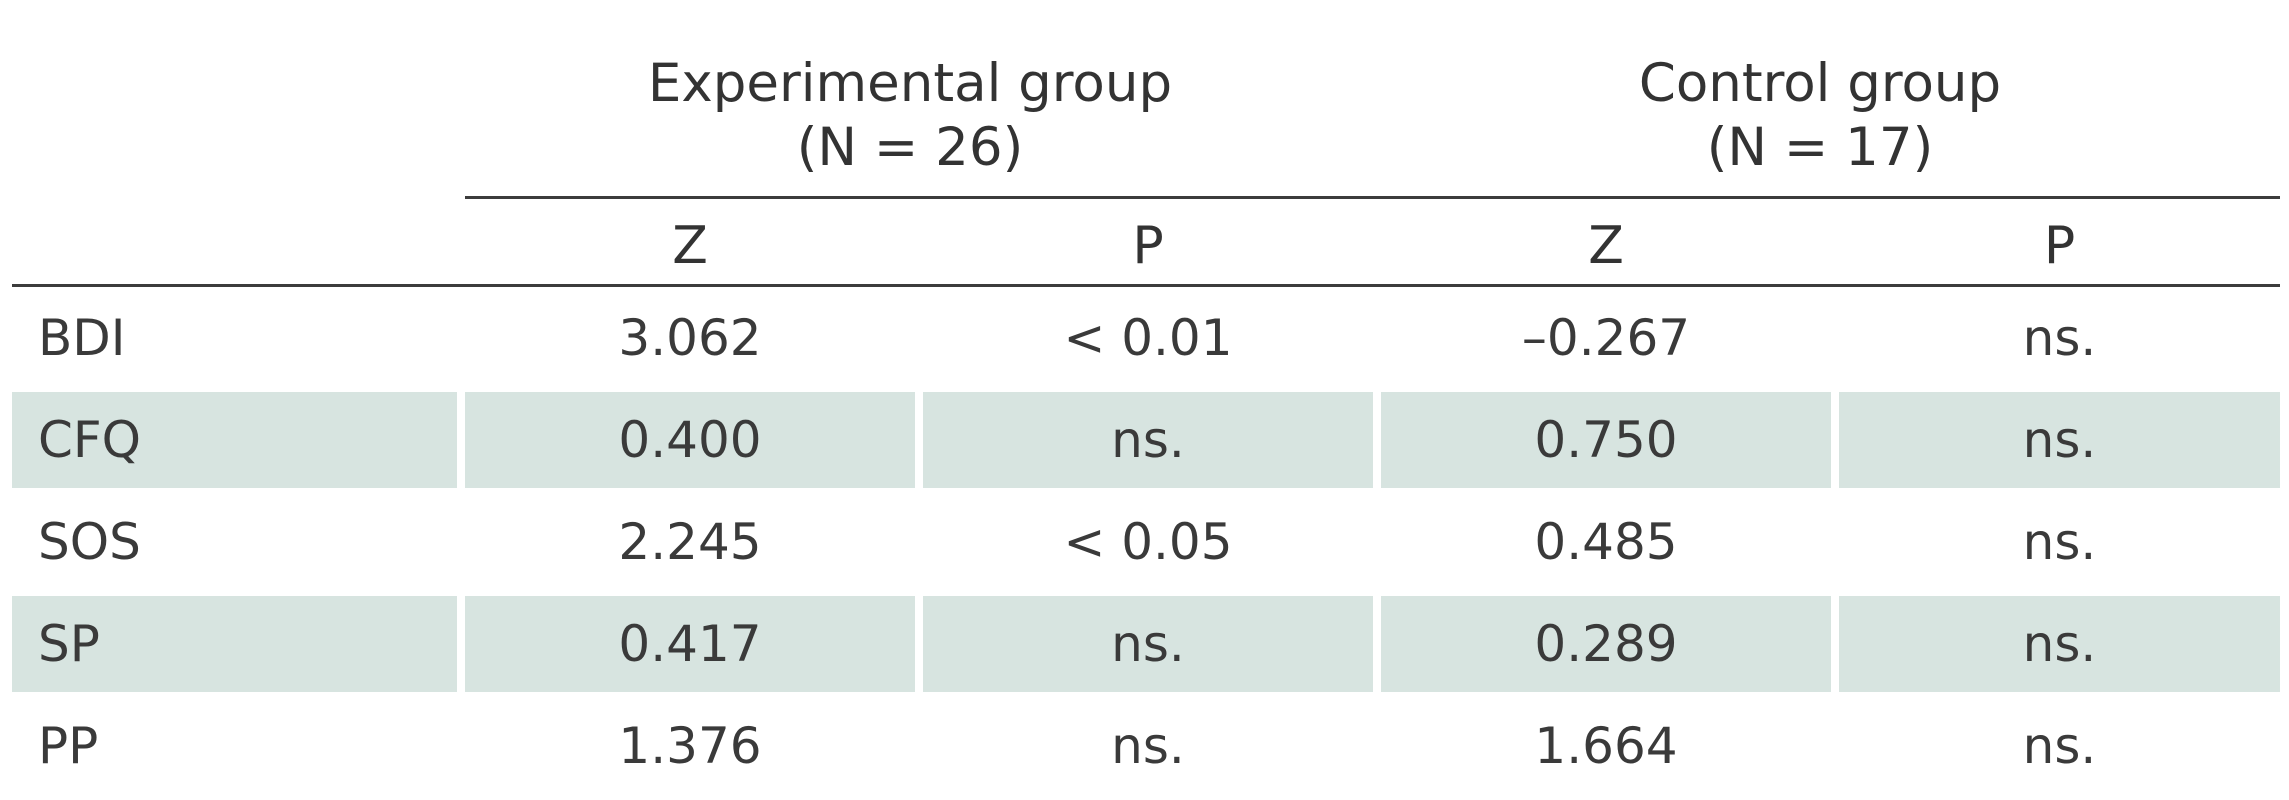 This screenshot has height=800, width=2289. I want to click on table-cell: 0.400, so click(690, 440).